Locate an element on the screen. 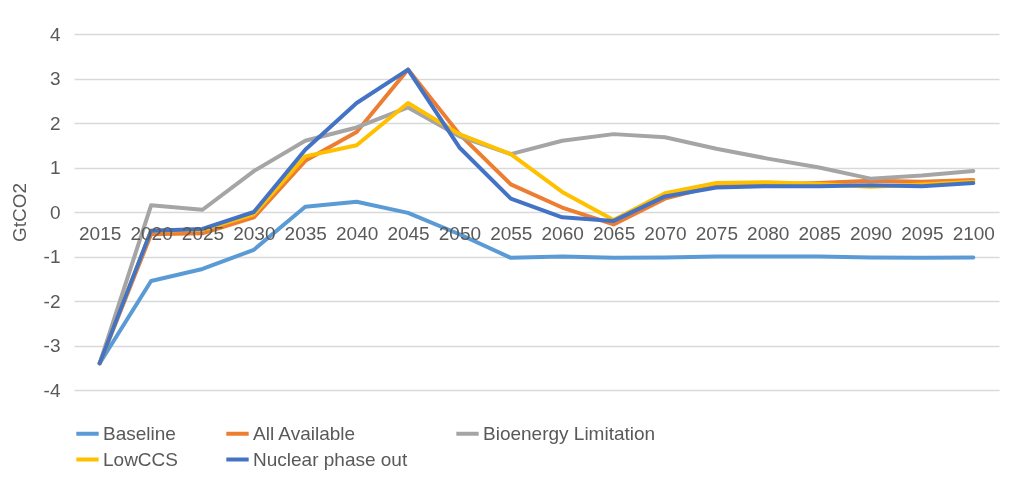 Image resolution: width=1015 pixels, height=489 pixels. legend-label: Baseline is located at coordinates (139, 433).